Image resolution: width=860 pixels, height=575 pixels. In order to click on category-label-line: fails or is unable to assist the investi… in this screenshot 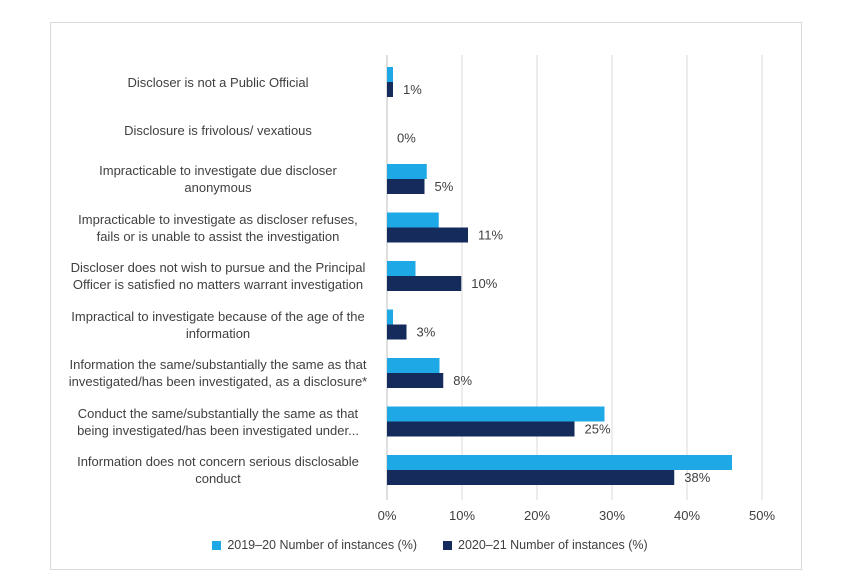, I will do `click(218, 236)`.